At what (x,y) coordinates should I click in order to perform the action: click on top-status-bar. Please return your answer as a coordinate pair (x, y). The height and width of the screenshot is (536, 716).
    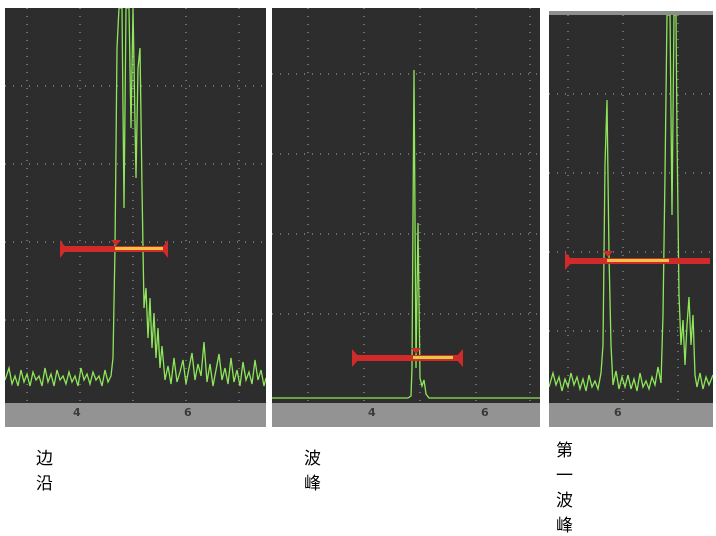
    Looking at the image, I should click on (631, 13).